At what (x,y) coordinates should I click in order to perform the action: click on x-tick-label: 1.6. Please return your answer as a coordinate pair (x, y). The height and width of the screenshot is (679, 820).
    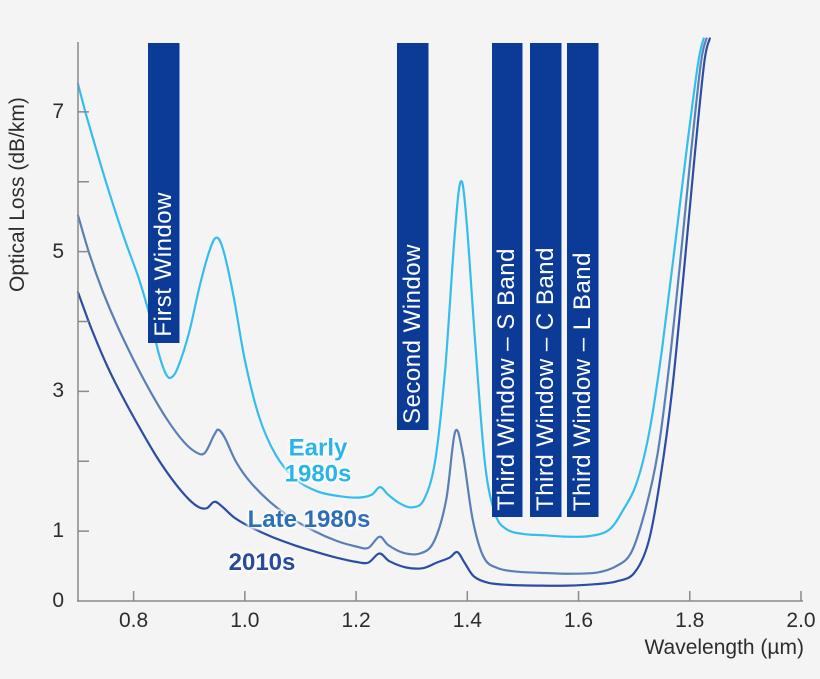
    Looking at the image, I should click on (578, 620).